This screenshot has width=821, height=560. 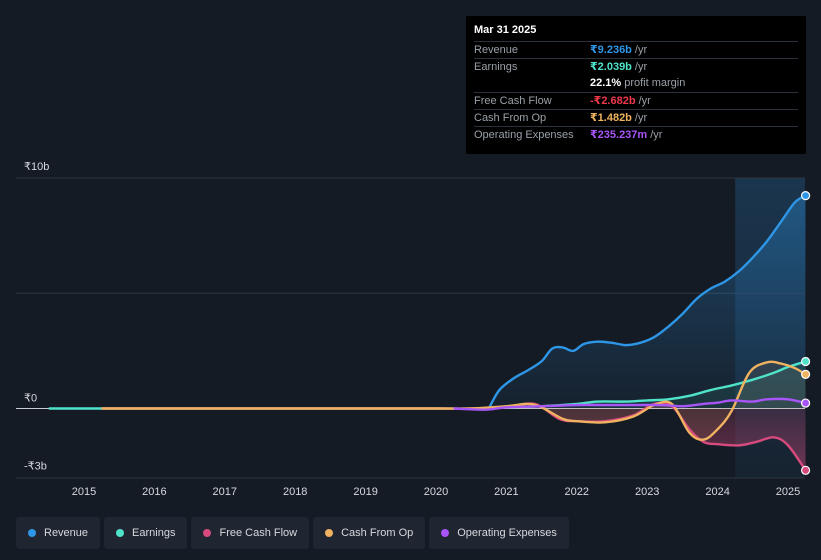 I want to click on legend-item-operating-expenses: Operating Expenses, so click(x=499, y=533).